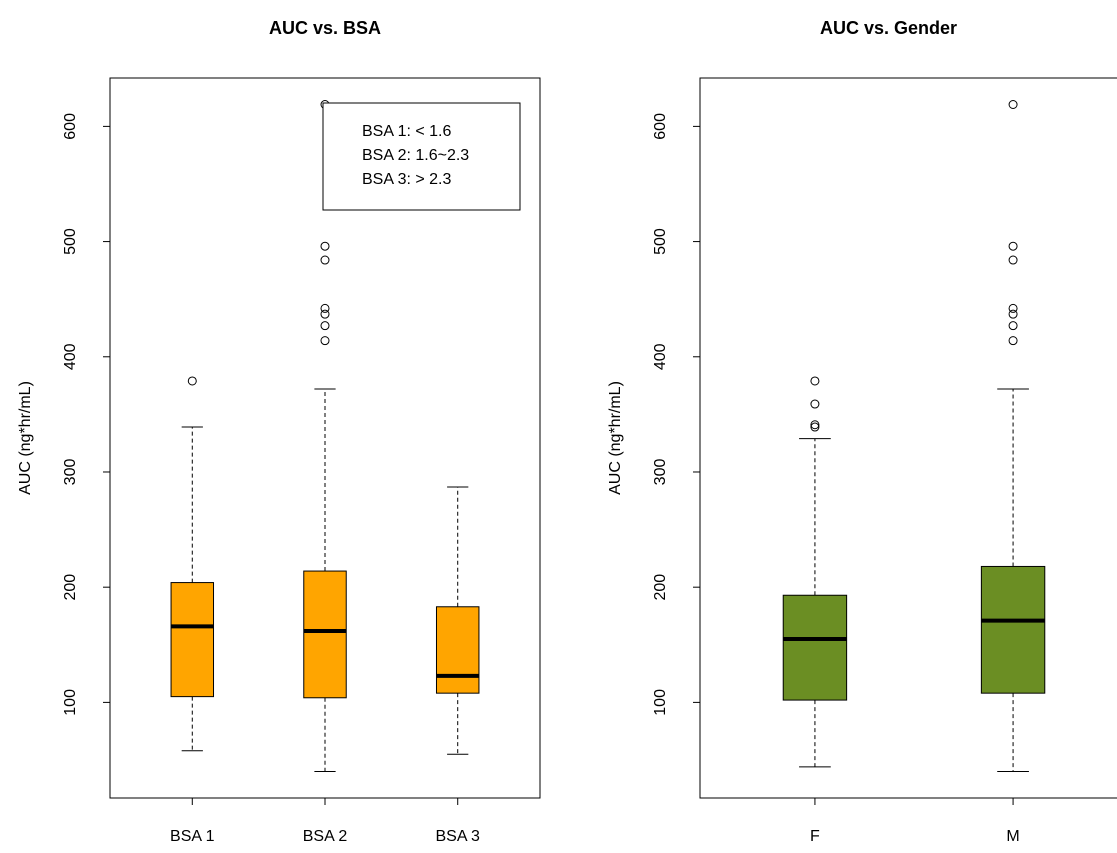  I want to click on chart-title: AUC vs. Gender, so click(888, 28).